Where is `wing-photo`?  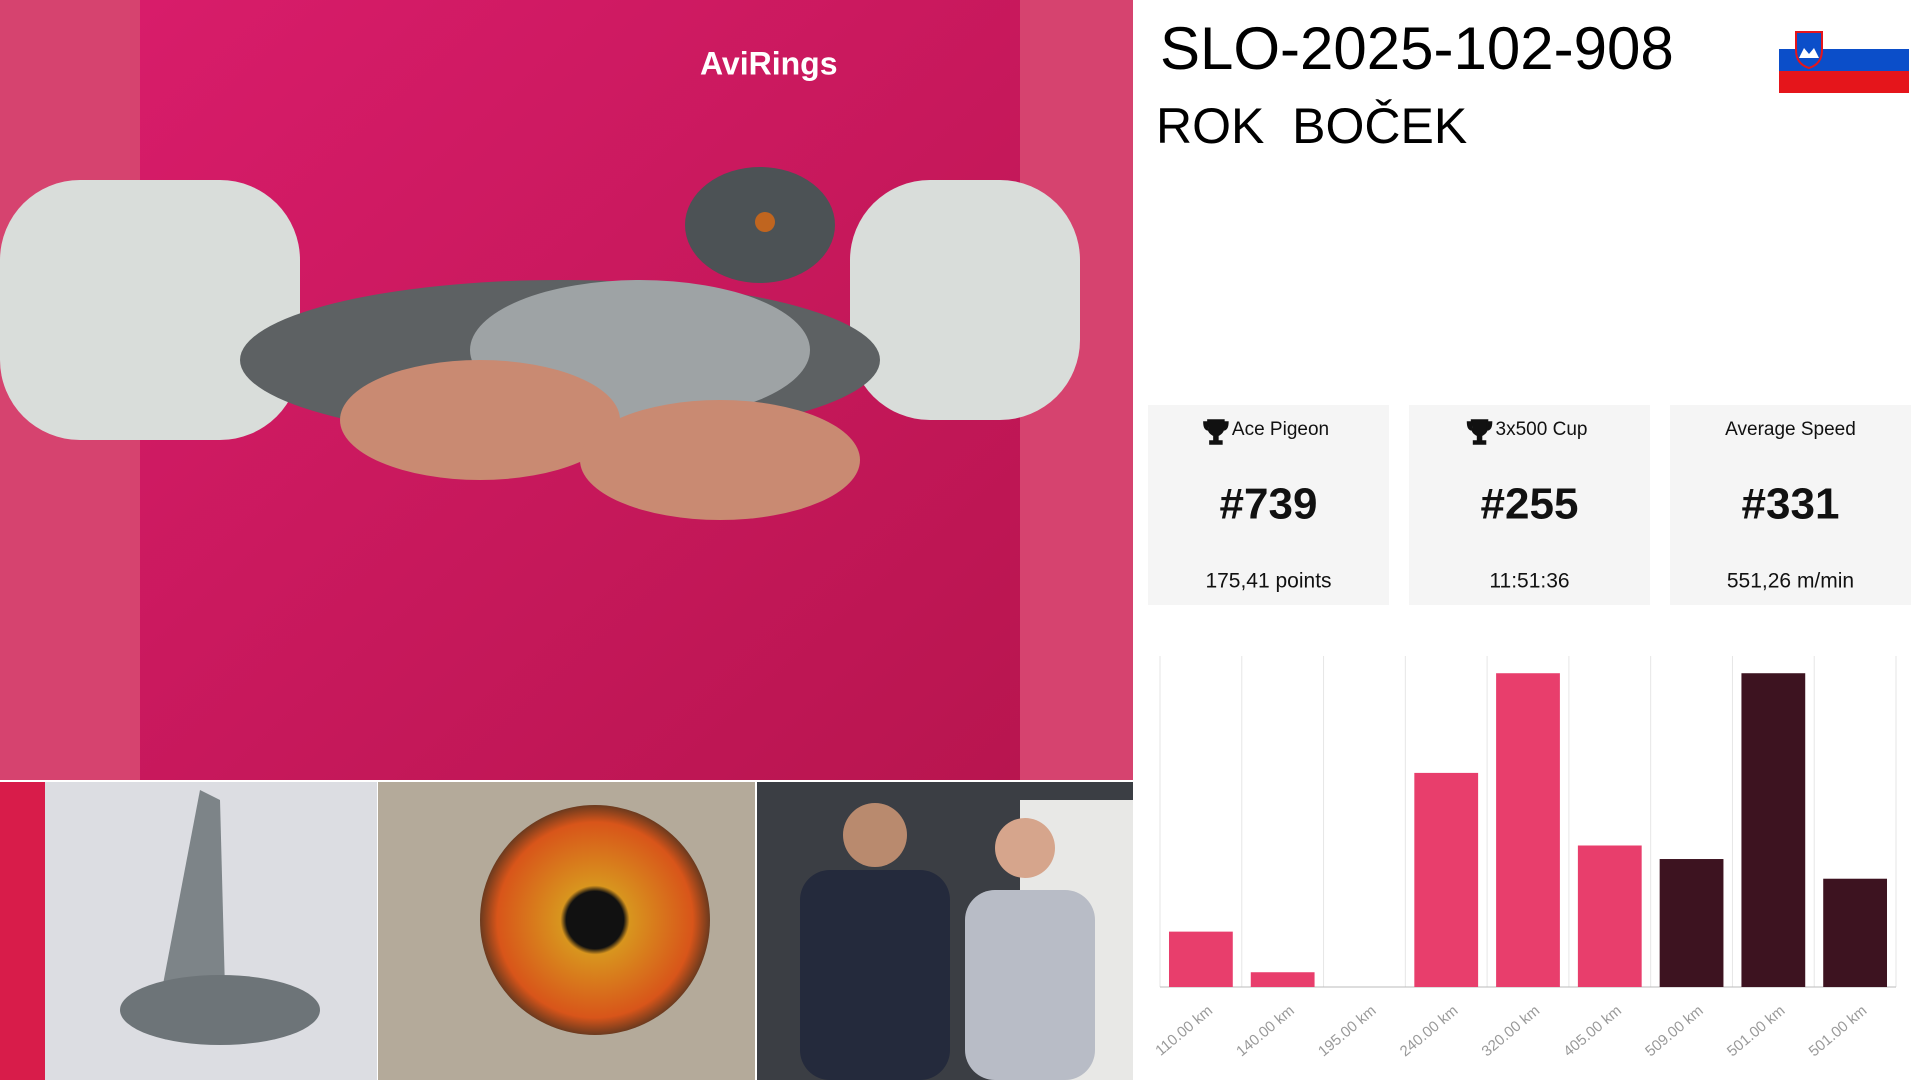 wing-photo is located at coordinates (188, 931).